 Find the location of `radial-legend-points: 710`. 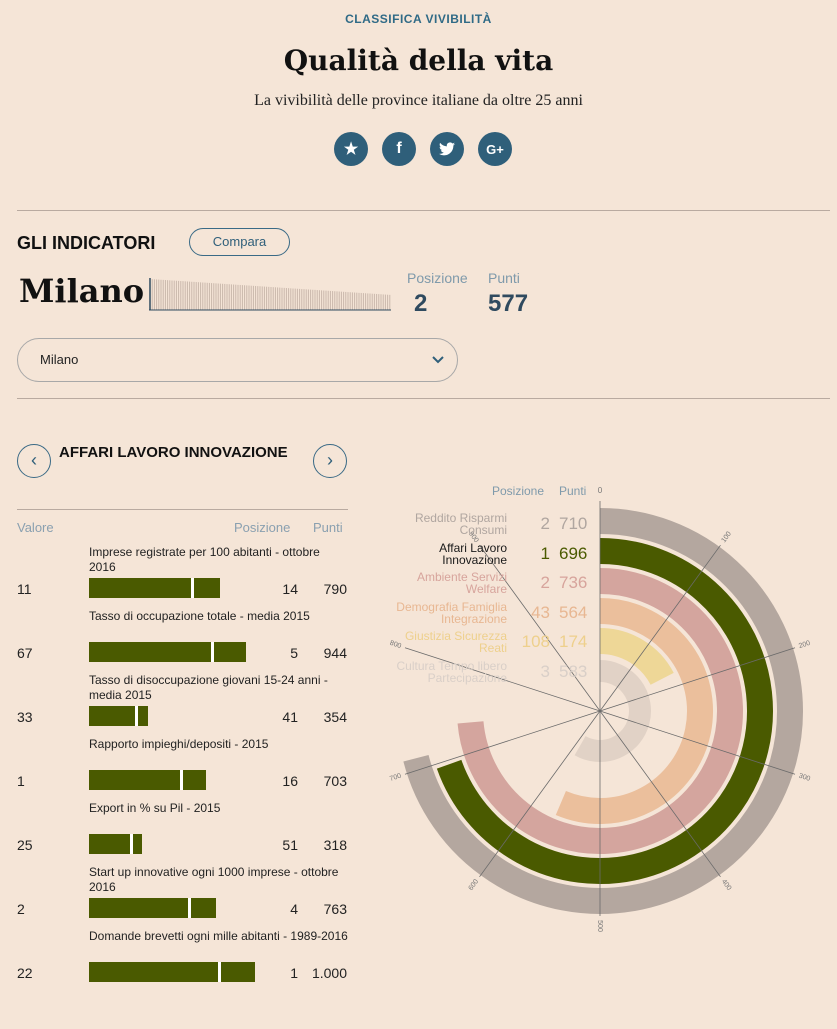

radial-legend-points: 710 is located at coordinates (573, 523).